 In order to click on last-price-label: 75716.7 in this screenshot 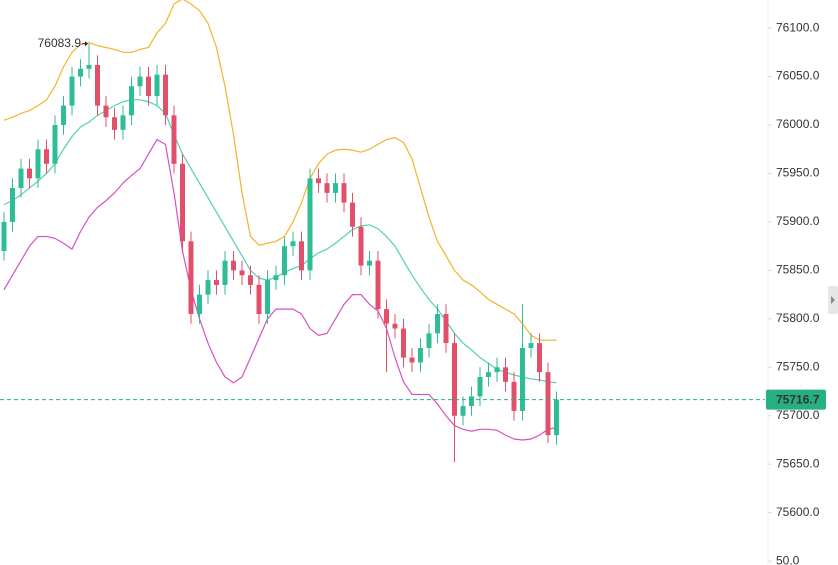, I will do `click(798, 400)`.